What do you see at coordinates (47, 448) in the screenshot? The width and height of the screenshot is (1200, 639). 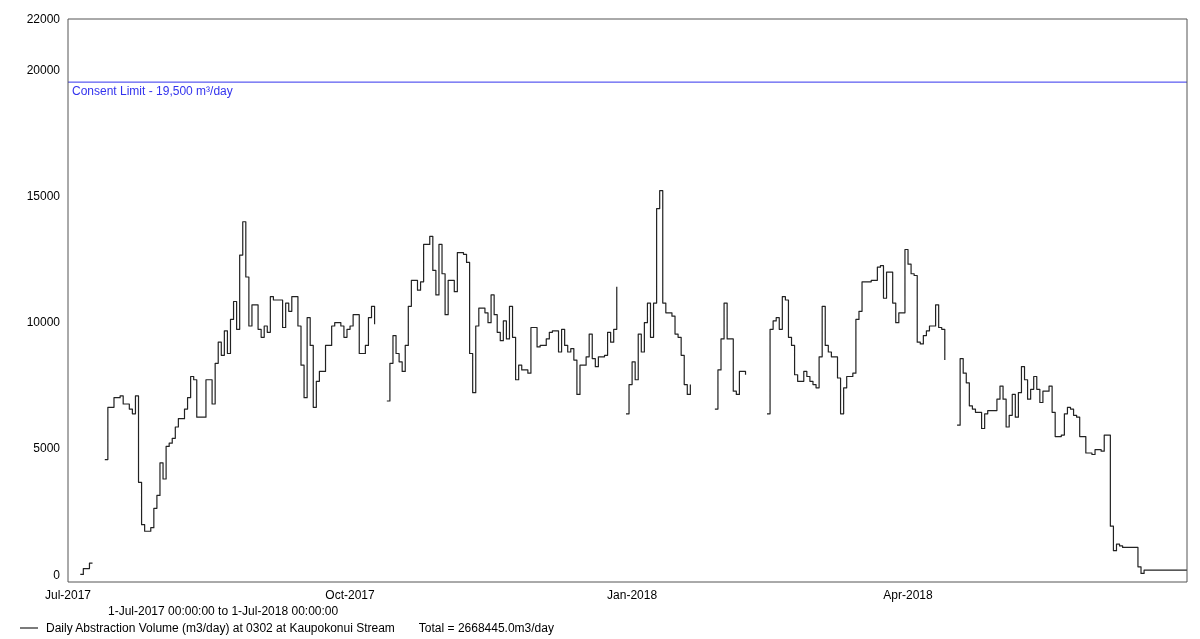 I see `y-tick-label: 5000` at bounding box center [47, 448].